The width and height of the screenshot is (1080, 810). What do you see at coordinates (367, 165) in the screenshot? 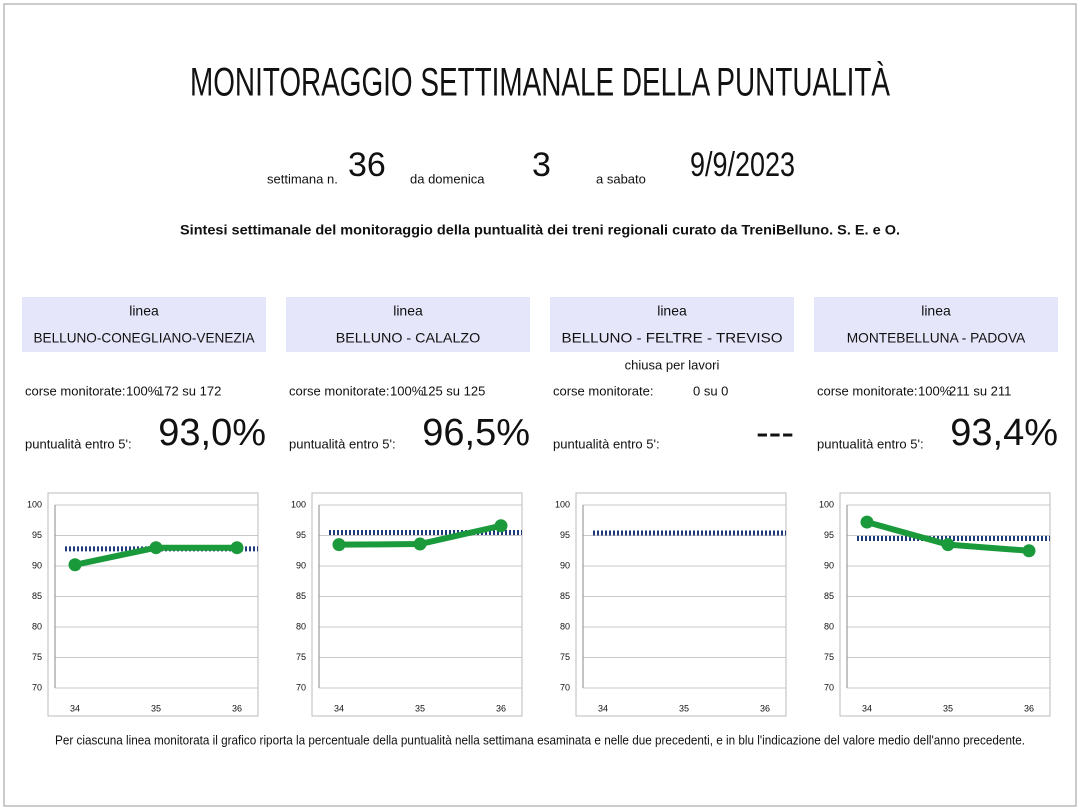
I see `week-value: 36` at bounding box center [367, 165].